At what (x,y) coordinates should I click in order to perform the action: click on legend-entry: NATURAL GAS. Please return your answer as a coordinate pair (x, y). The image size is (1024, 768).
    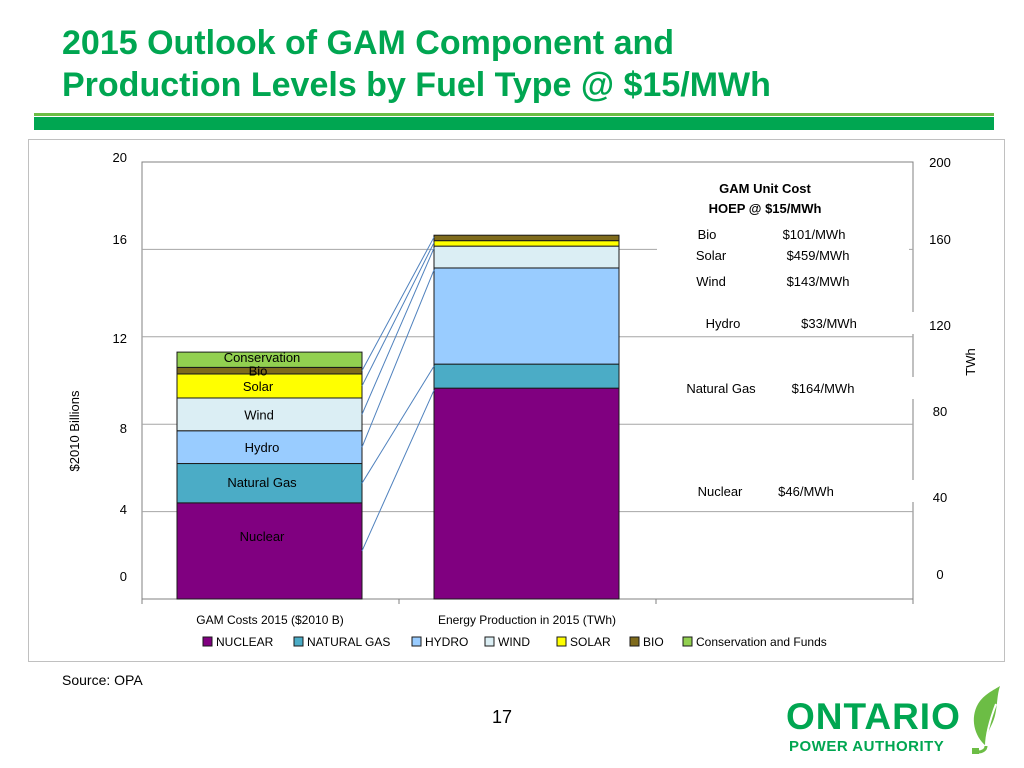
    Looking at the image, I should click on (348, 642).